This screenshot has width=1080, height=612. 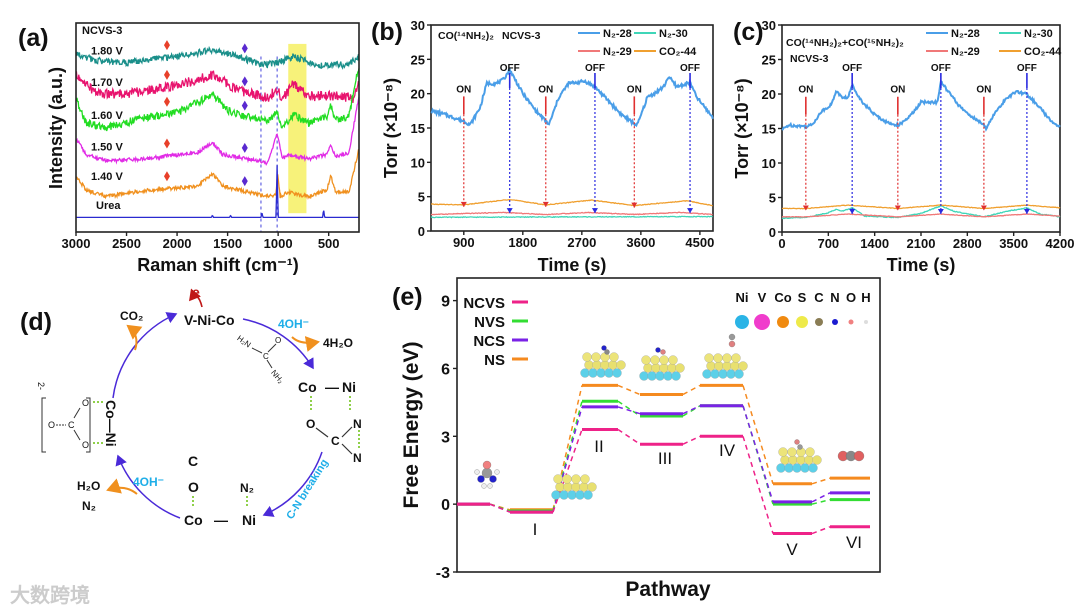 I want to click on slab-structure-i, so click(x=574, y=487).